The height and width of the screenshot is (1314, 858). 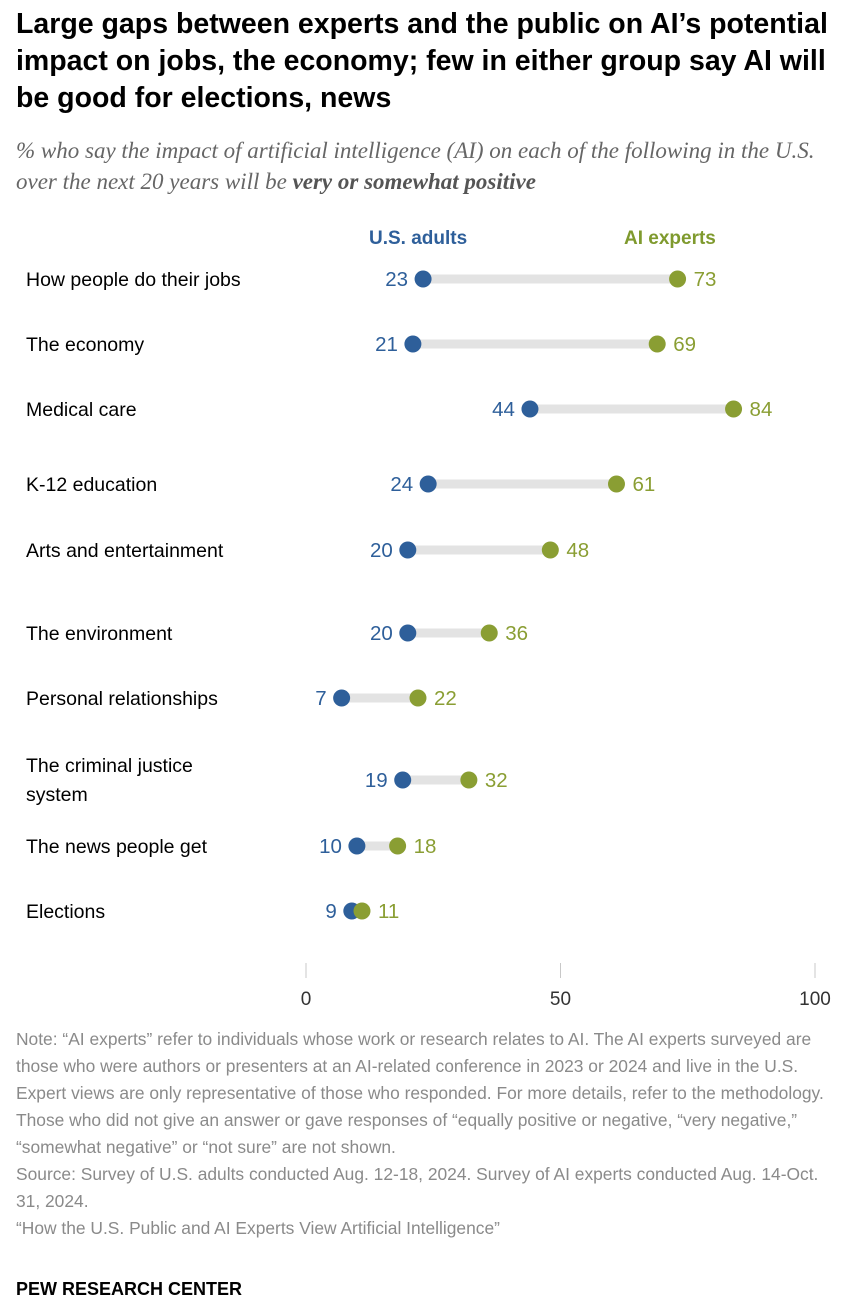 What do you see at coordinates (705, 279) in the screenshot?
I see `ai-experts-value-label: 73` at bounding box center [705, 279].